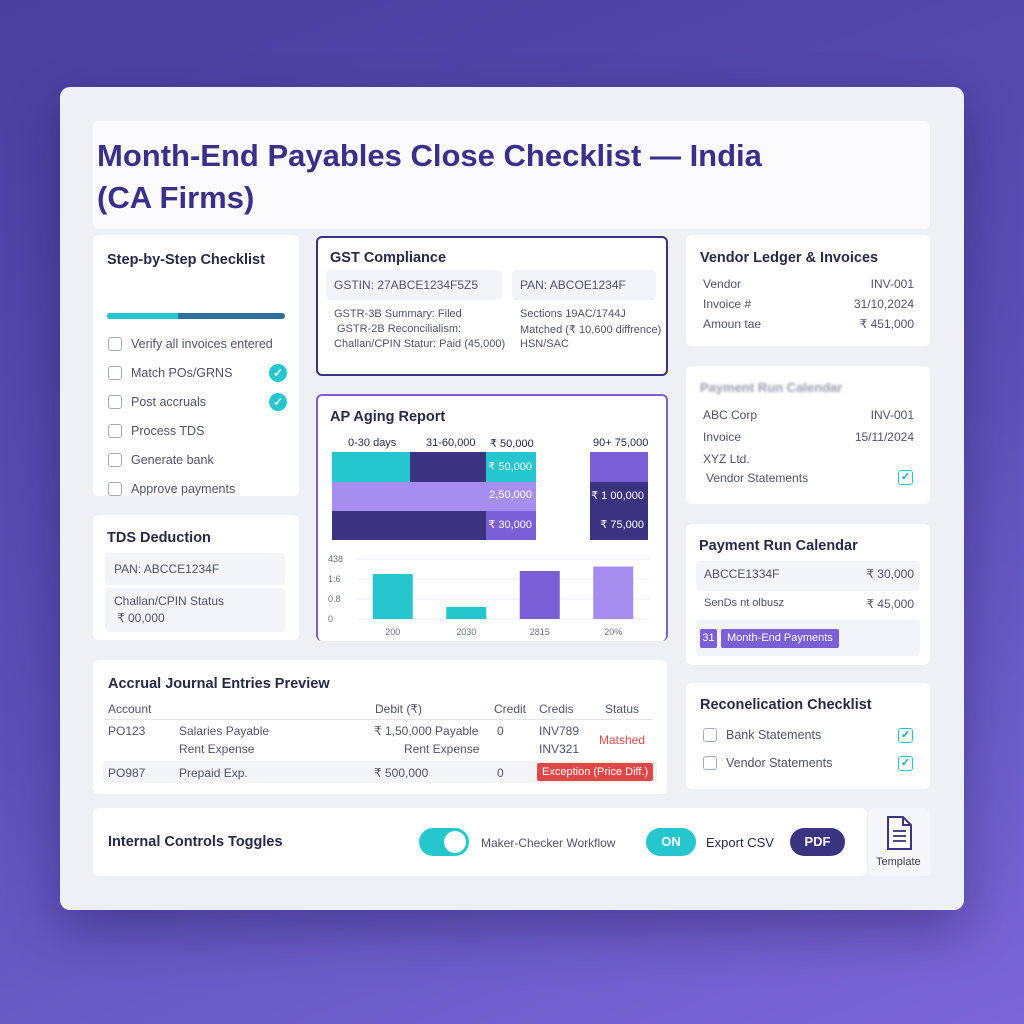  I want to click on recon-check-bank: ✓, so click(905, 735).